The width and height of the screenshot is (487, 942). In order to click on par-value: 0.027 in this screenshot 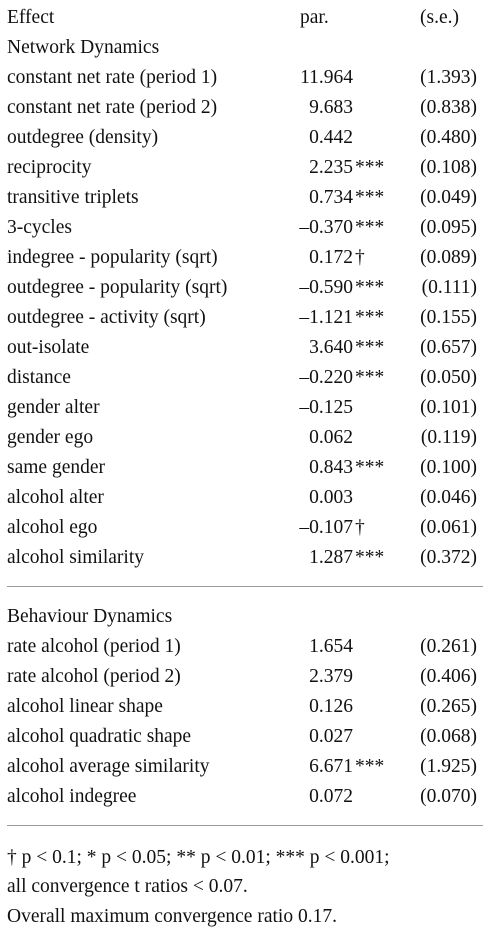, I will do `click(331, 736)`.